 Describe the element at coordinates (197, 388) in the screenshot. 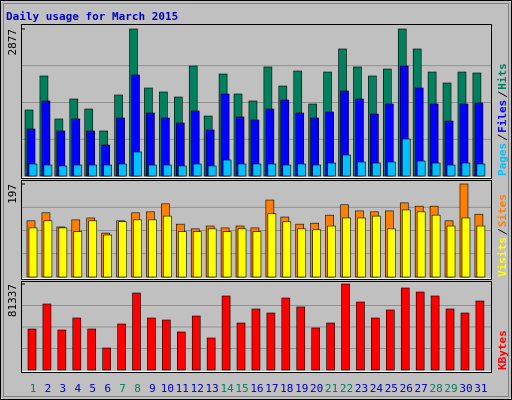

I see `x-tick-label: 12` at that location.